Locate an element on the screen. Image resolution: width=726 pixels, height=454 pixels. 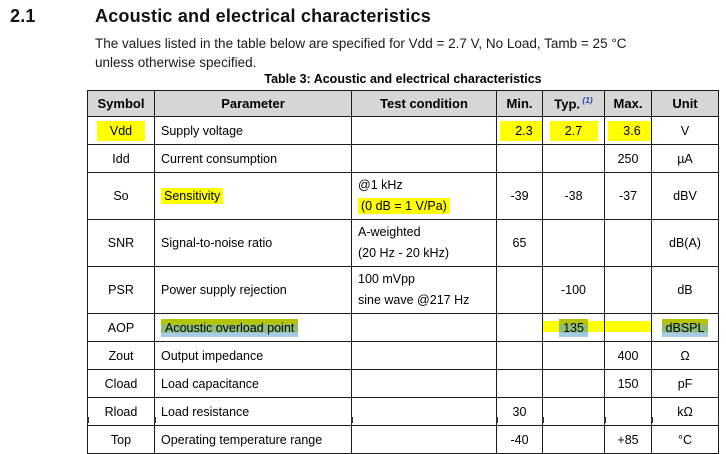
test-condition-line: 100 mVpp is located at coordinates (386, 279).